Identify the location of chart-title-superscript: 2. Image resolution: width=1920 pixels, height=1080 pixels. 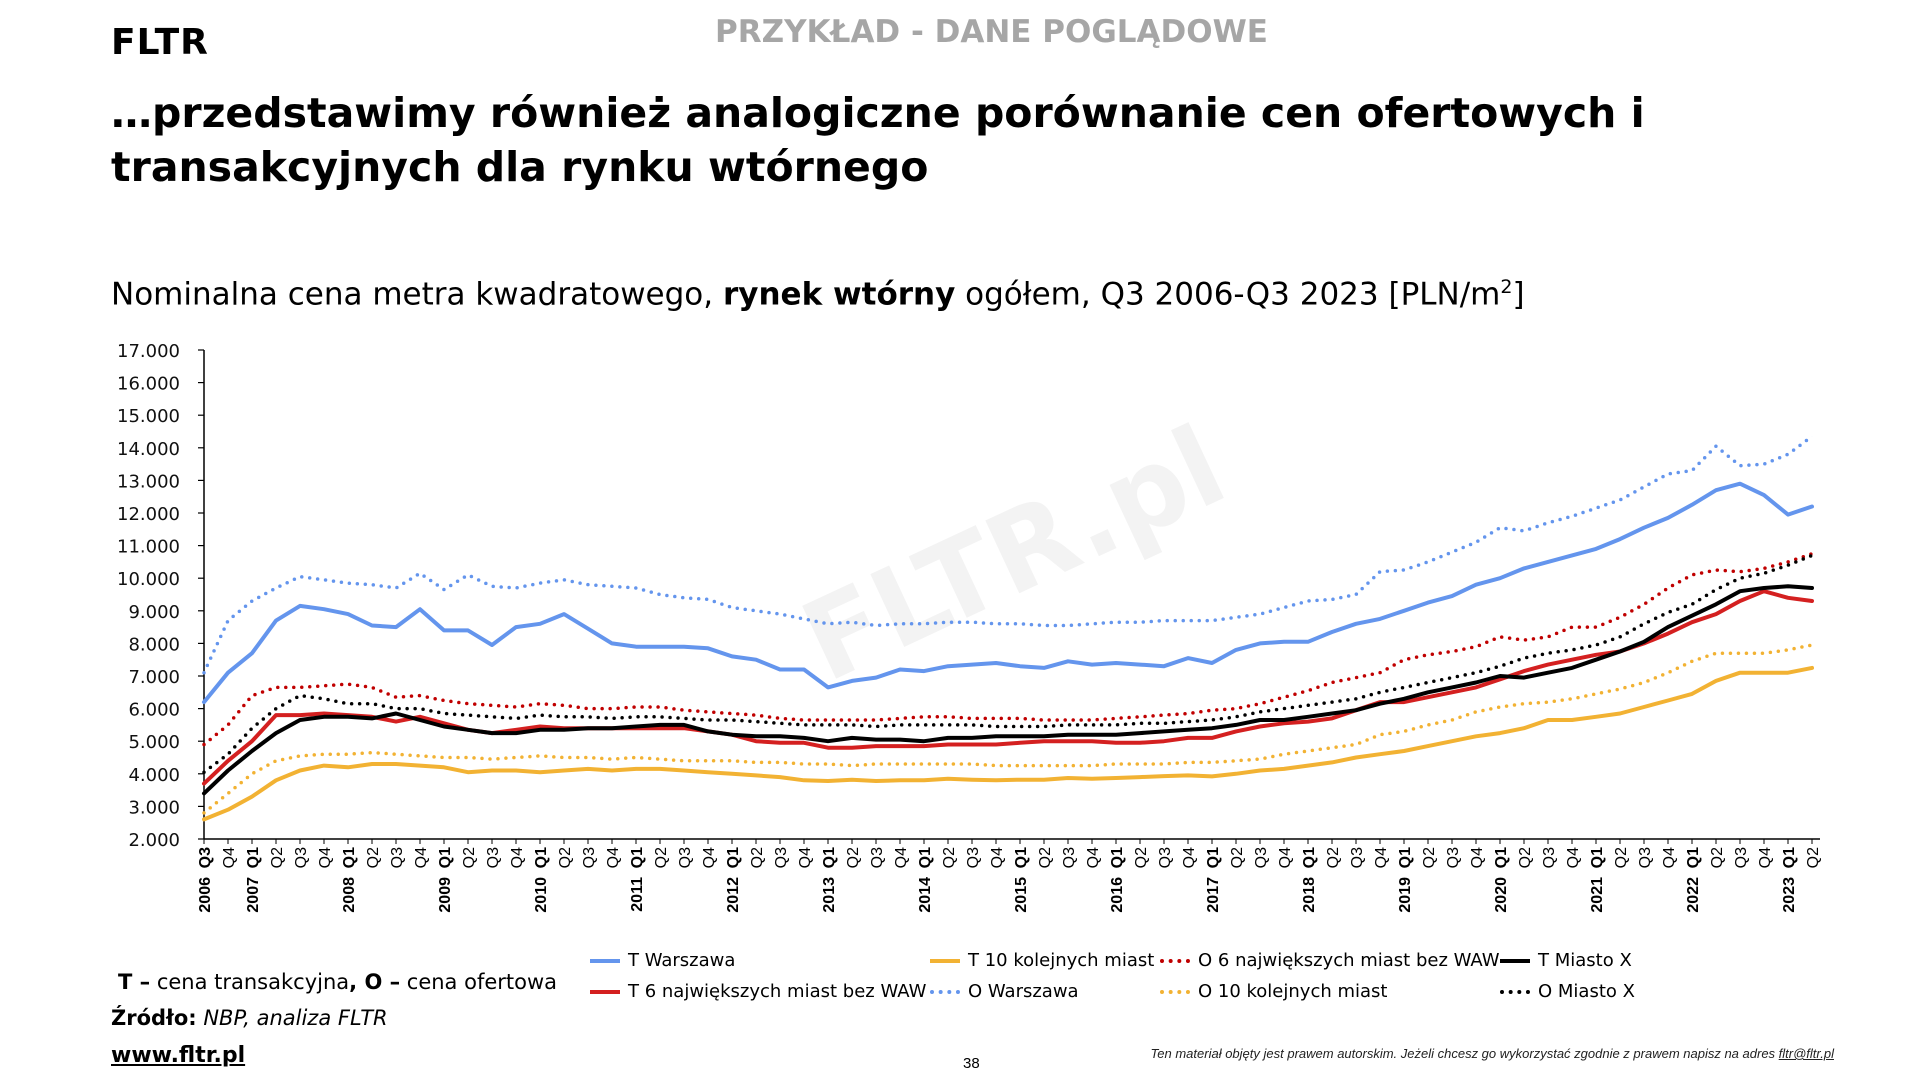
(1506, 287).